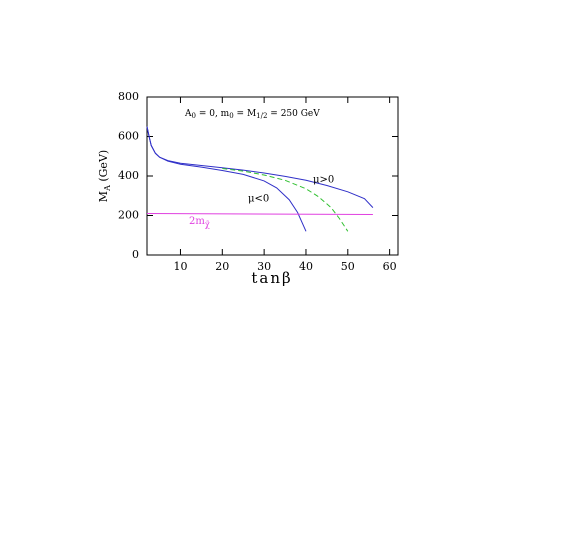 The width and height of the screenshot is (572, 545). What do you see at coordinates (323, 180) in the screenshot?
I see `series-label: μ>0` at bounding box center [323, 180].